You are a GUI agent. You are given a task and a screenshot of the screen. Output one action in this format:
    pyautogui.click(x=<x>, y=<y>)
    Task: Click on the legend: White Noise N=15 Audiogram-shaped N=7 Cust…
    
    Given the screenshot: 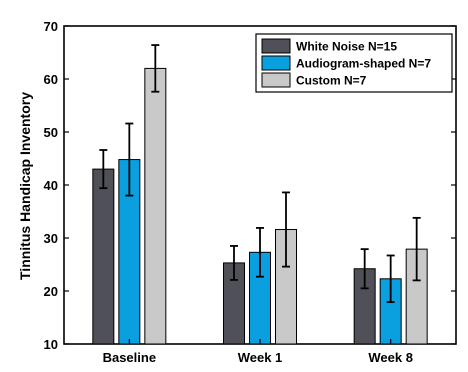 What is the action you would take?
    pyautogui.click(x=354, y=63)
    